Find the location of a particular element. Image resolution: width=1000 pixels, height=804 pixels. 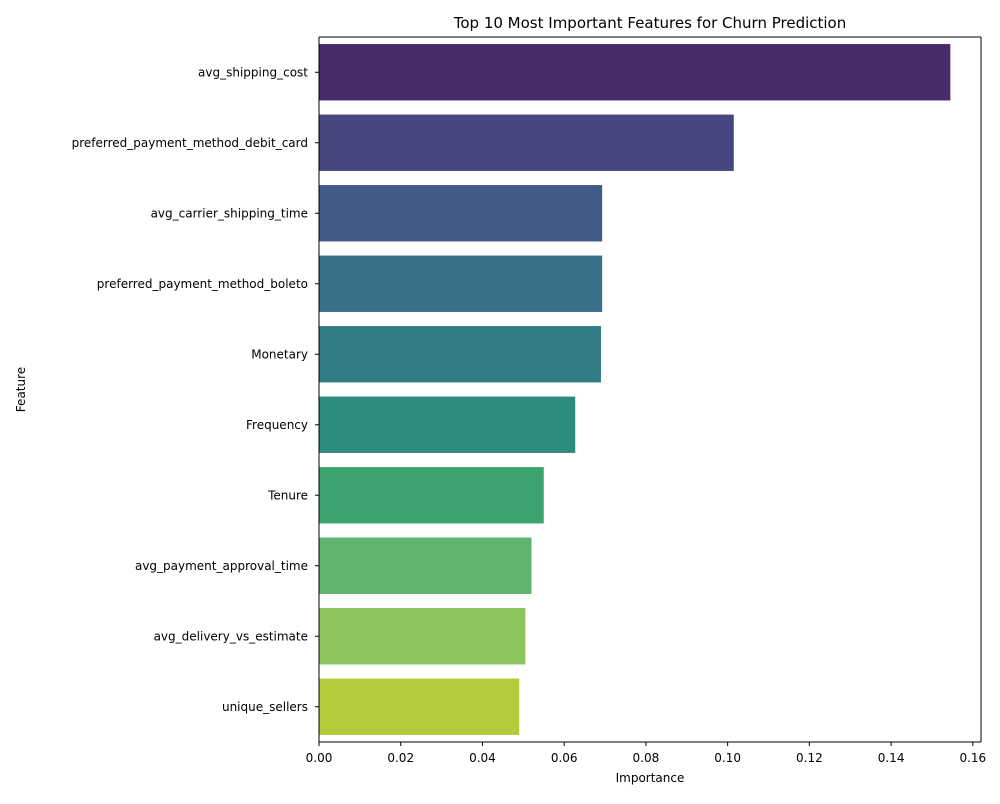

bar-avg-delivery-vs-estimate is located at coordinates (422, 636).